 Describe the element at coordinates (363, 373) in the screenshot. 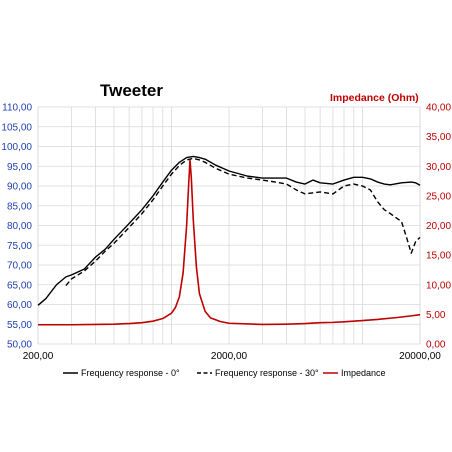

I see `legend-item-impedance-label: Impedance` at that location.